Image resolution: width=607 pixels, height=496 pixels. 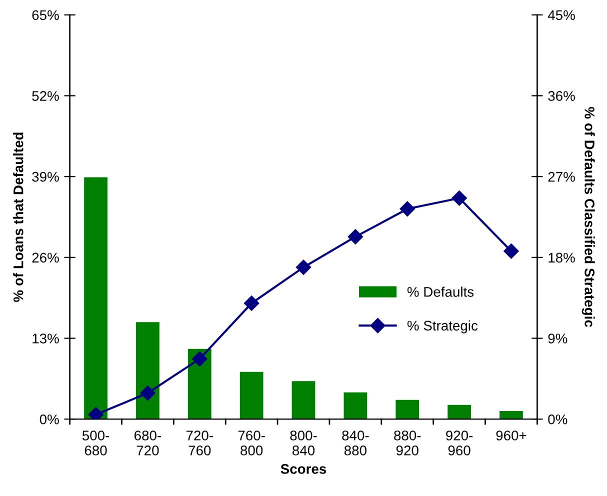 I want to click on x-tick-label: 840- 880, so click(x=355, y=443).